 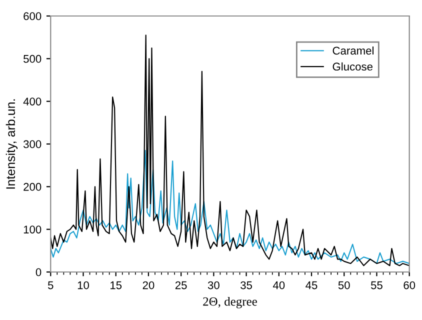 What do you see at coordinates (230, 302) in the screenshot?
I see `x-axis-title: 2Θ, degree` at bounding box center [230, 302].